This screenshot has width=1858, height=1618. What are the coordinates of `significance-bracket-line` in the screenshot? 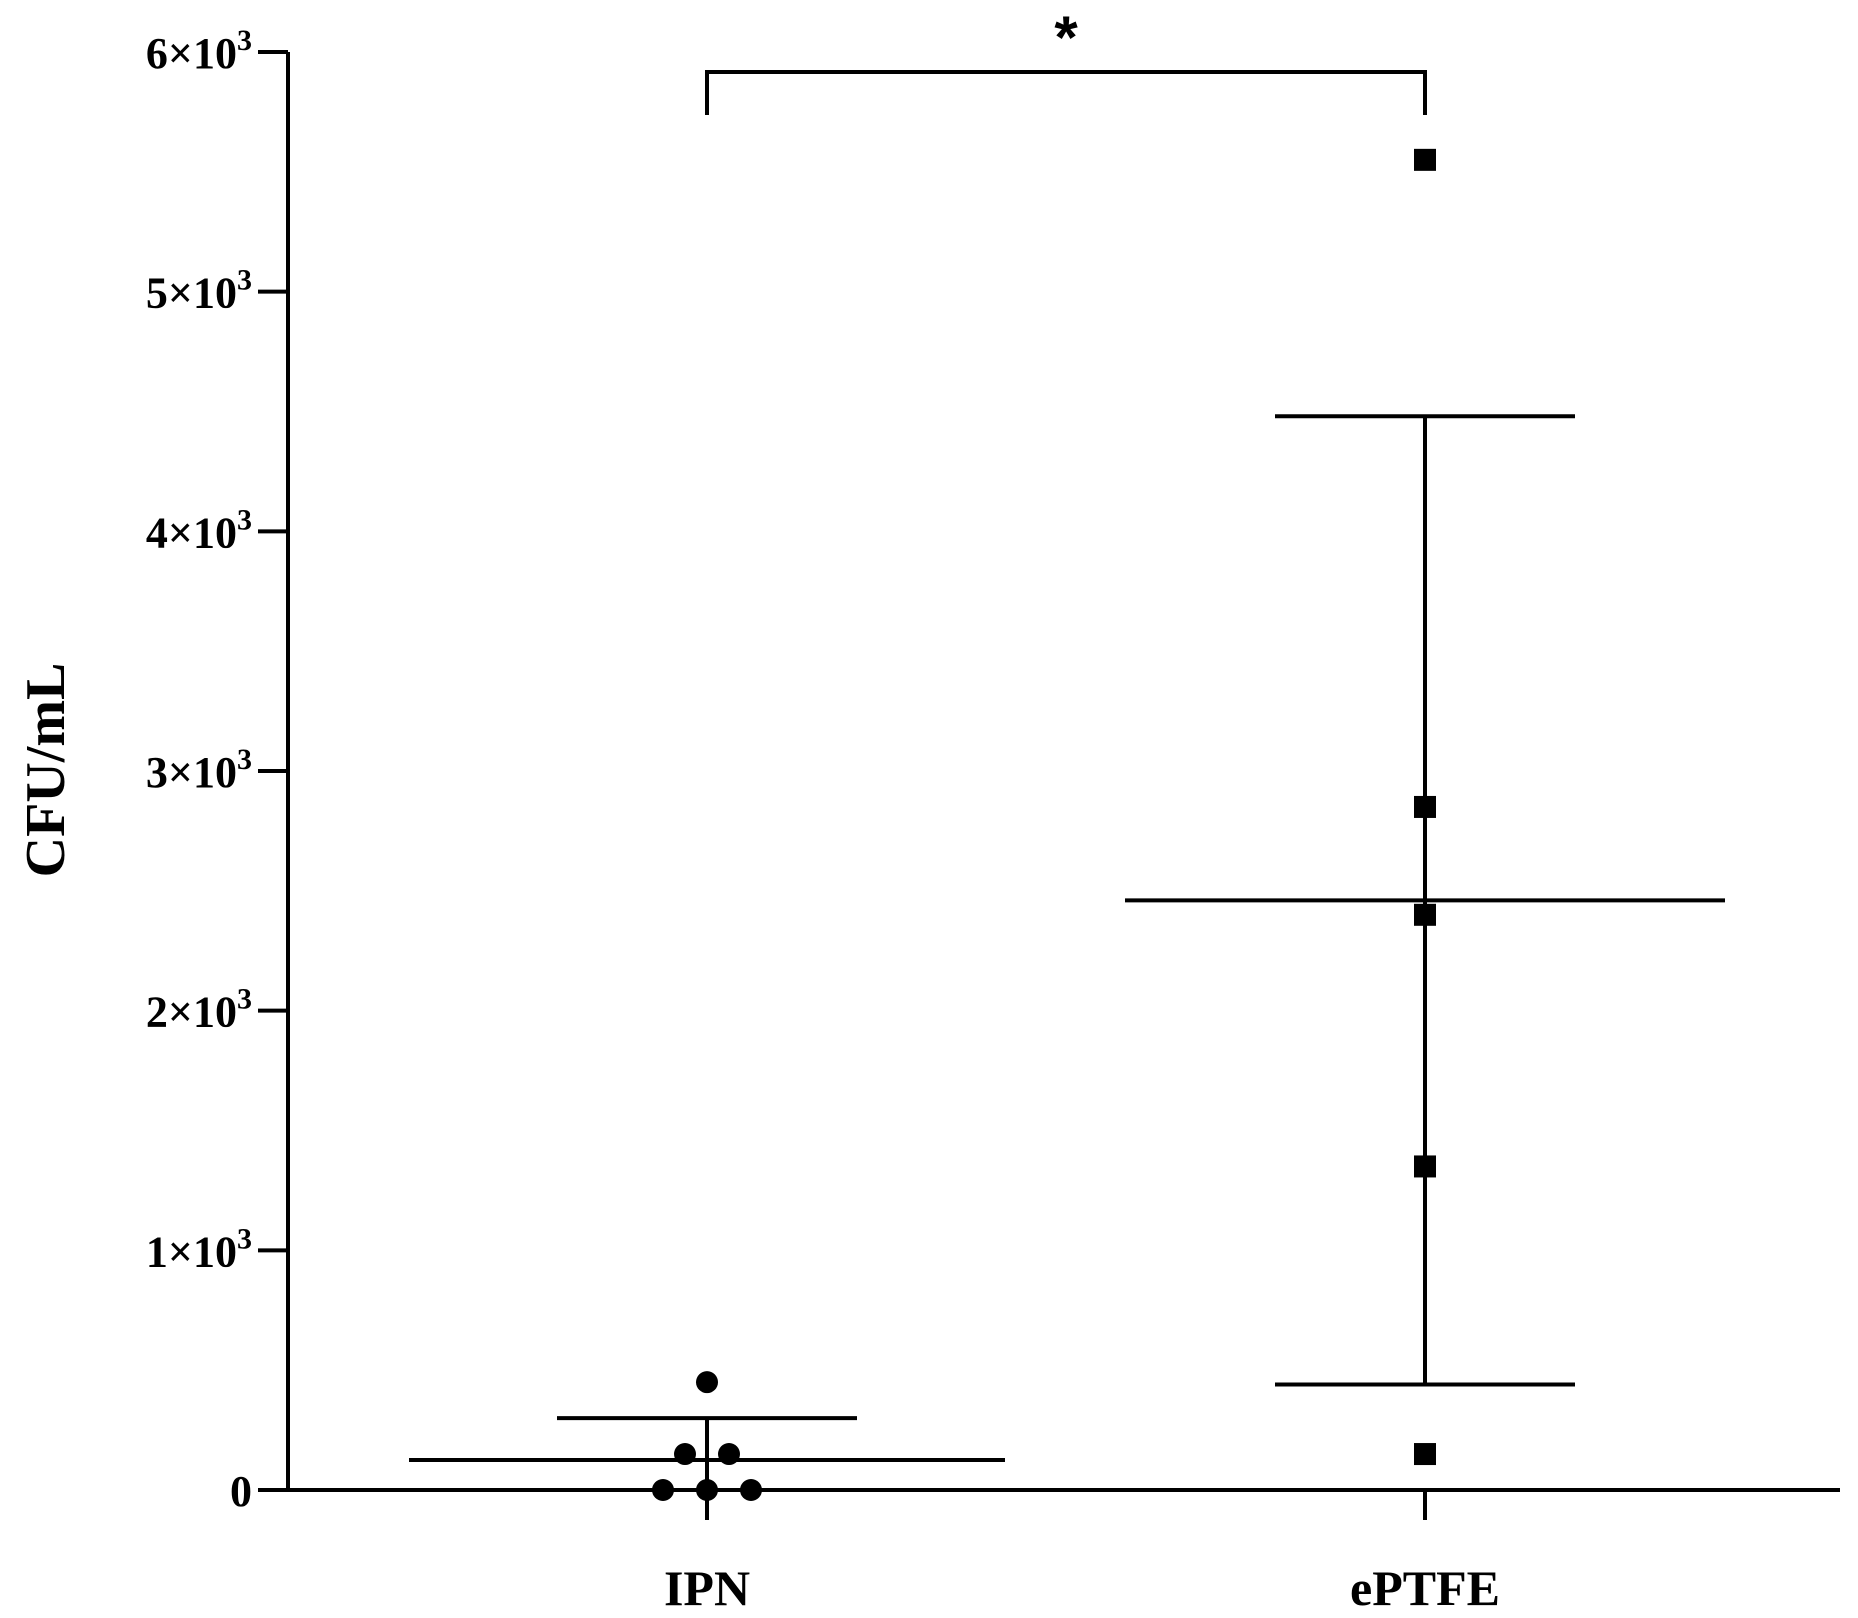 It's located at (1066, 92).